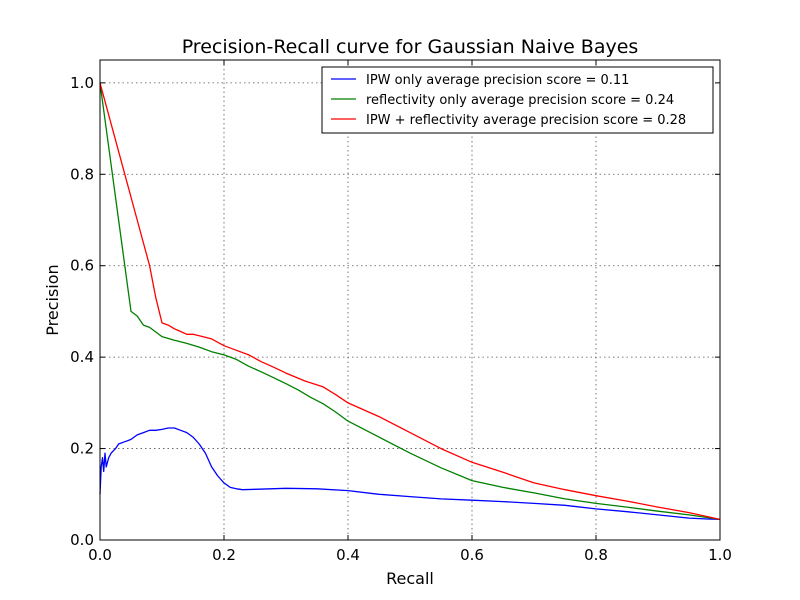  I want to click on x-tick-label: 0.2, so click(224, 555).